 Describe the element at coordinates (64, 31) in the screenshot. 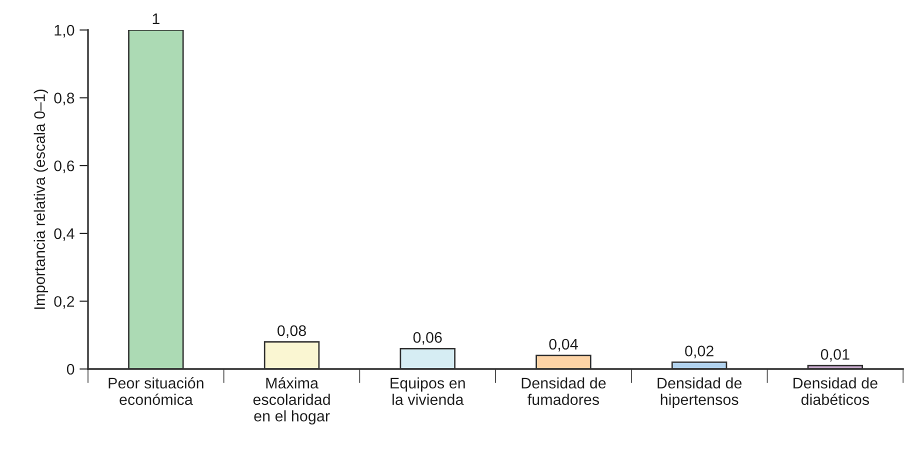

I see `y-tick-label: 1,0` at that location.